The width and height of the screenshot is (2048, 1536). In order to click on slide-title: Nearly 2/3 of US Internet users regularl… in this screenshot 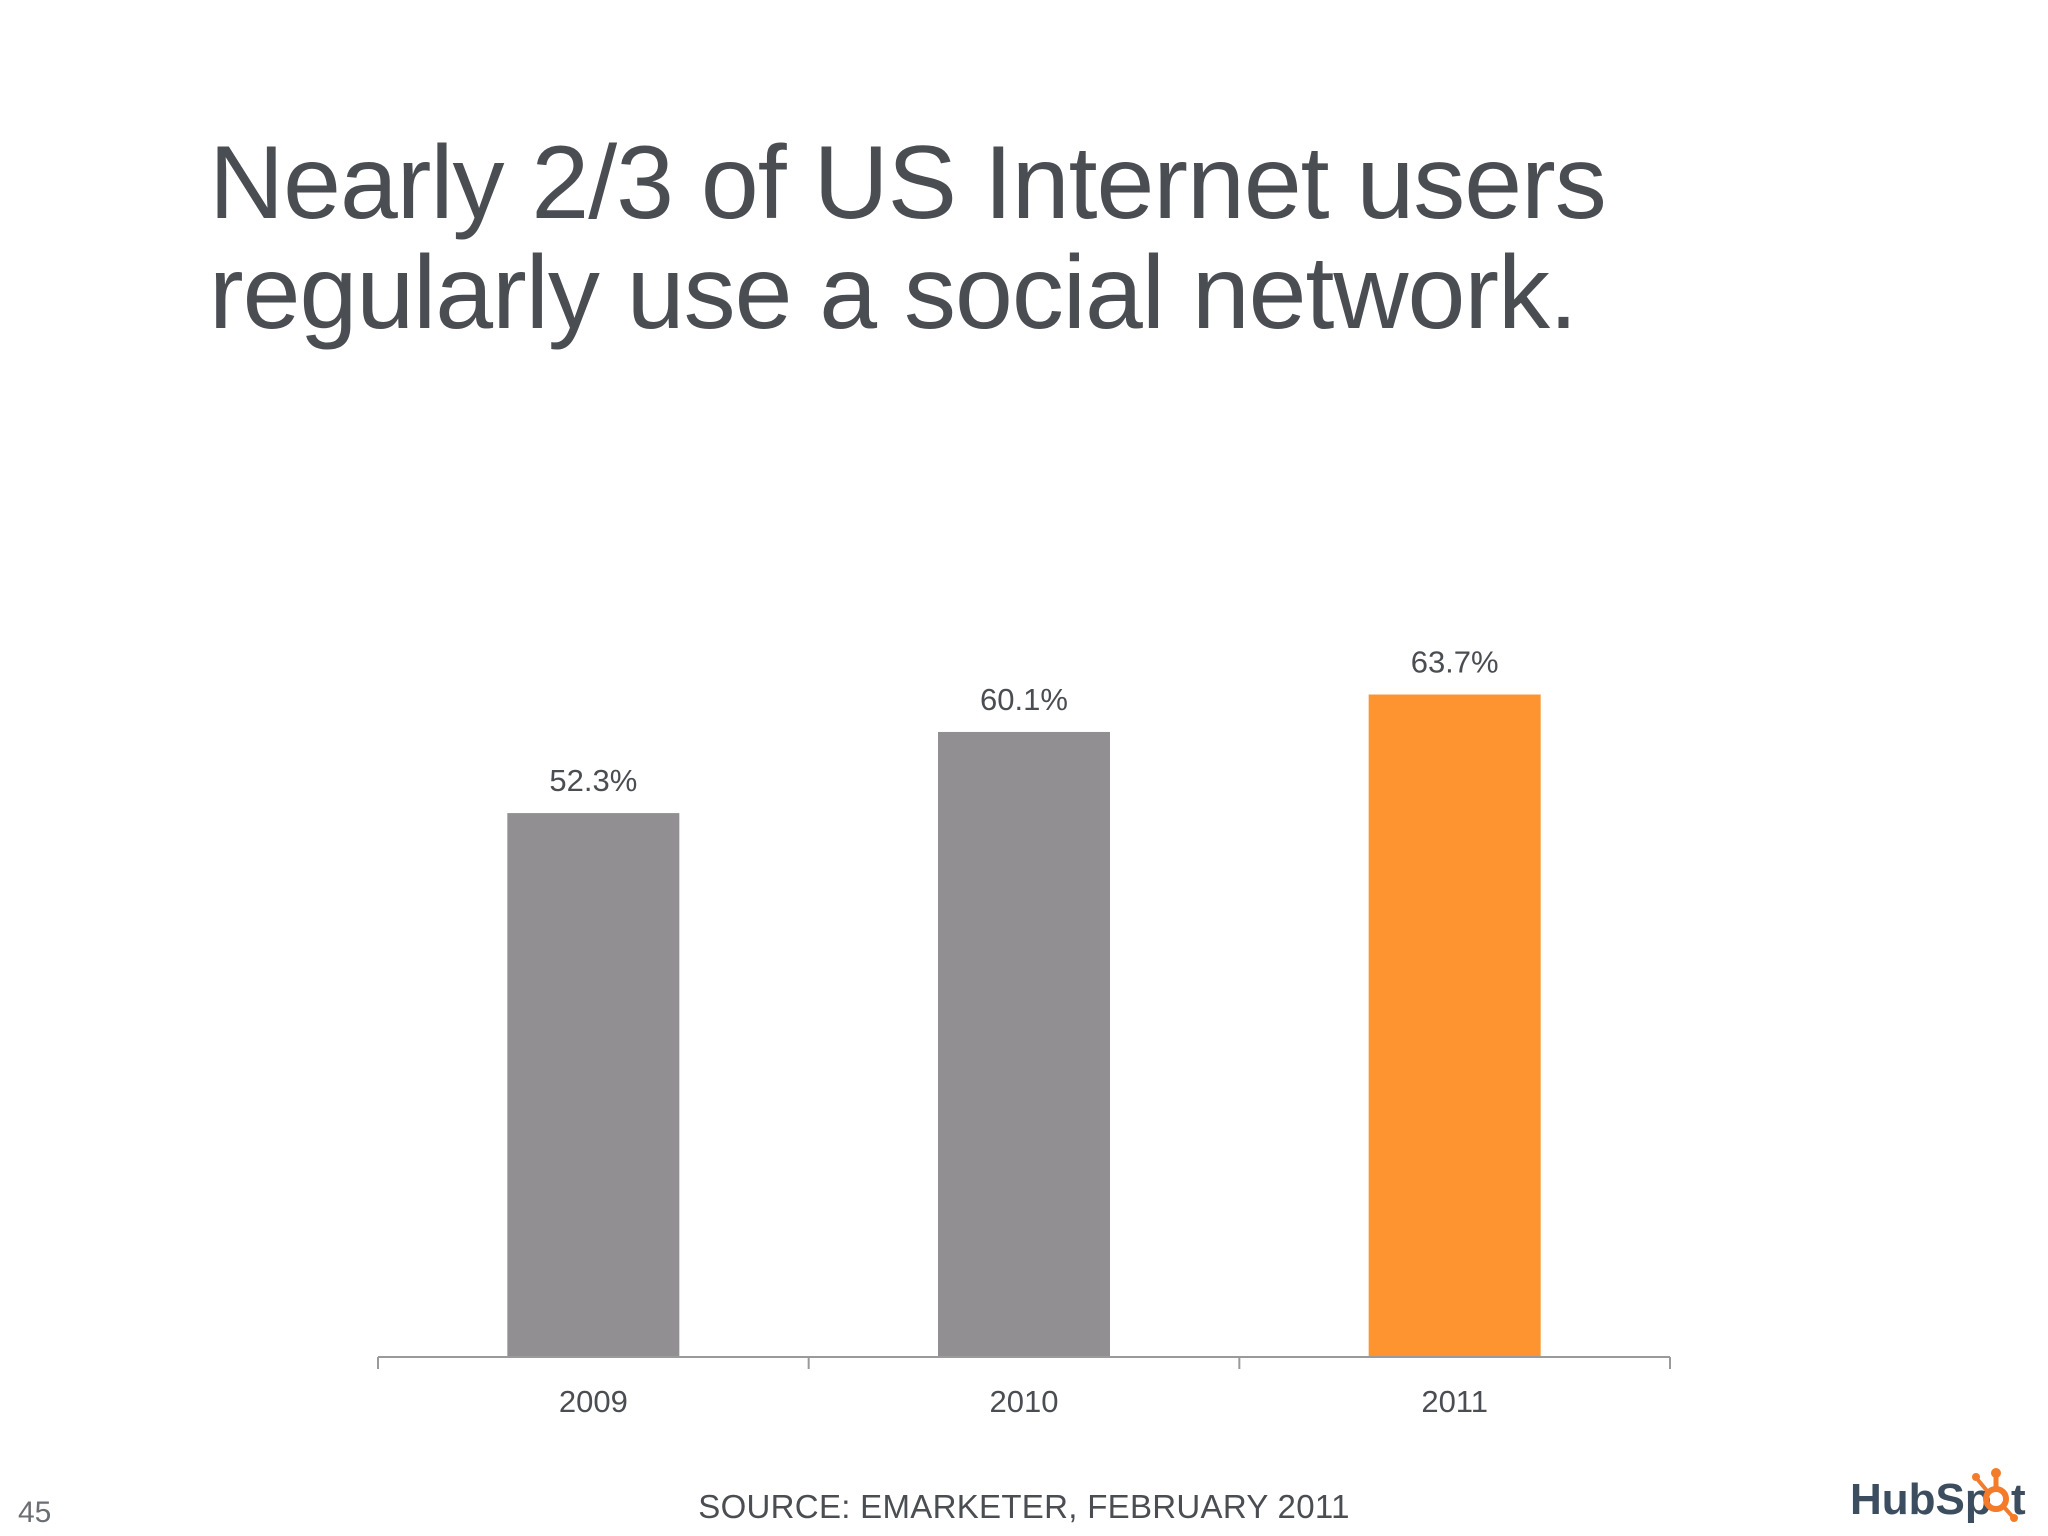, I will do `click(1059, 238)`.